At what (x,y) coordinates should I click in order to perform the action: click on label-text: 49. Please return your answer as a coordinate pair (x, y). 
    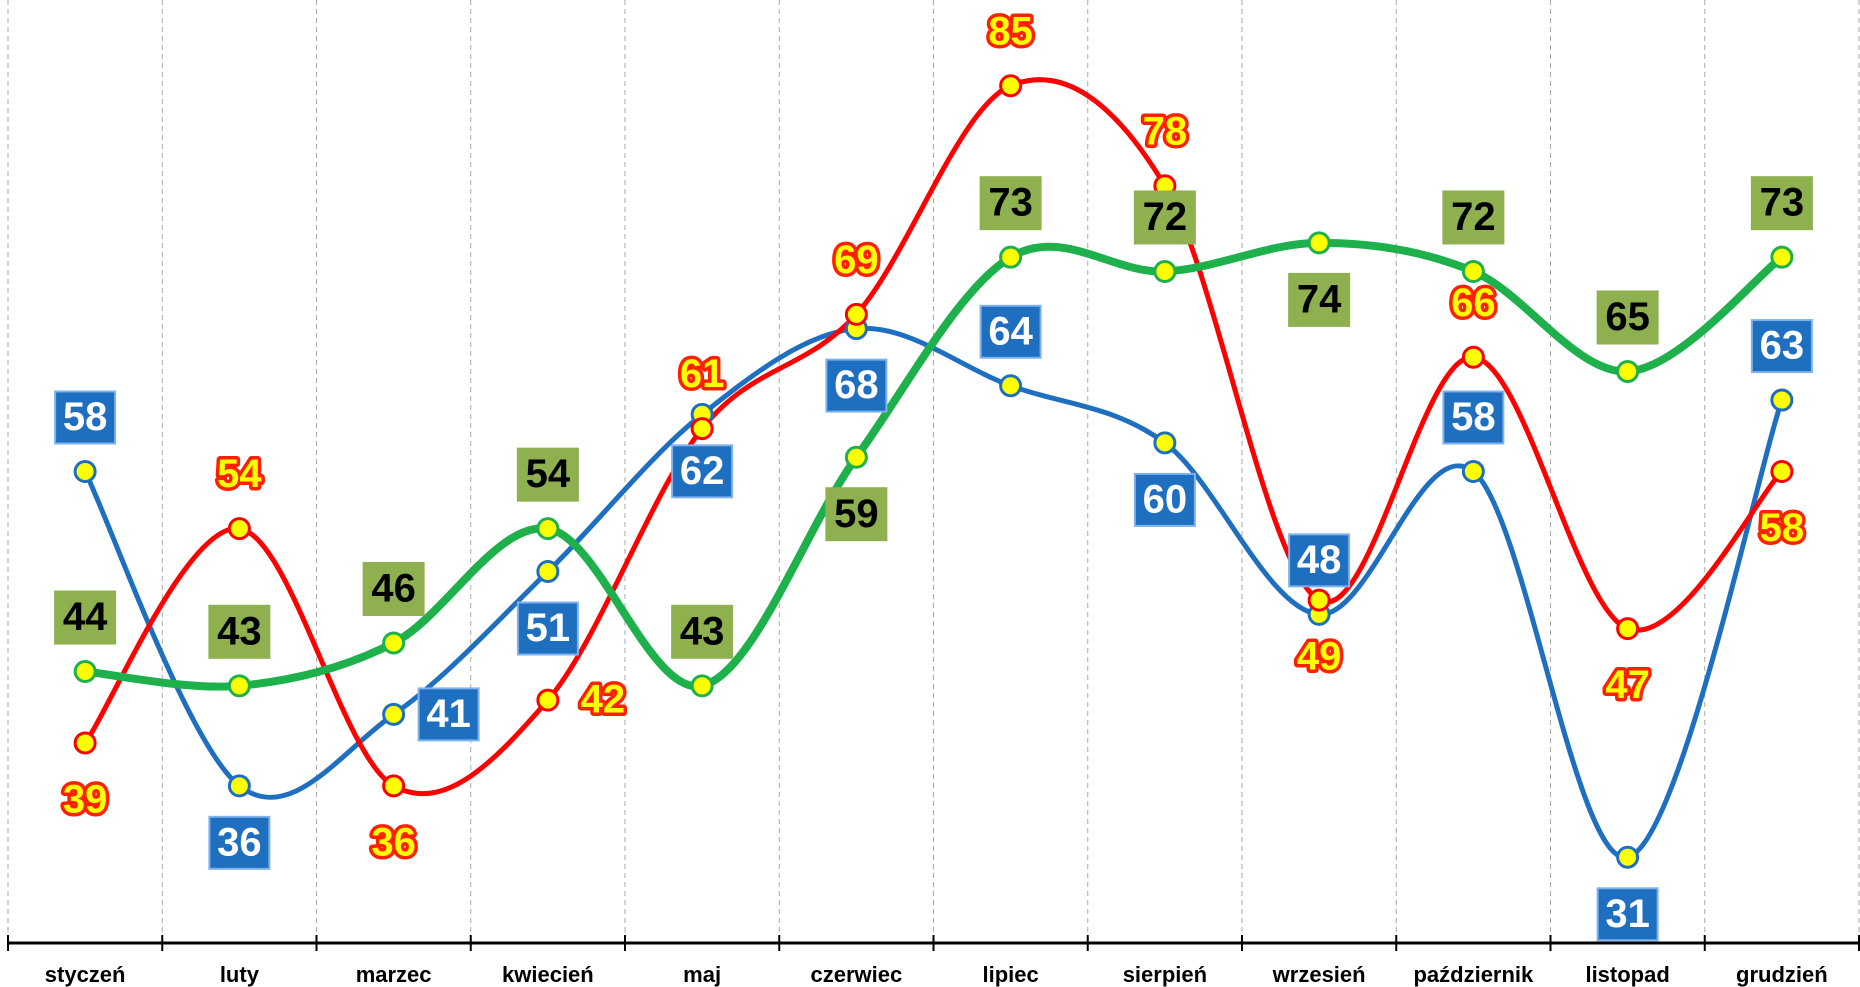
    Looking at the image, I should click on (1319, 657).